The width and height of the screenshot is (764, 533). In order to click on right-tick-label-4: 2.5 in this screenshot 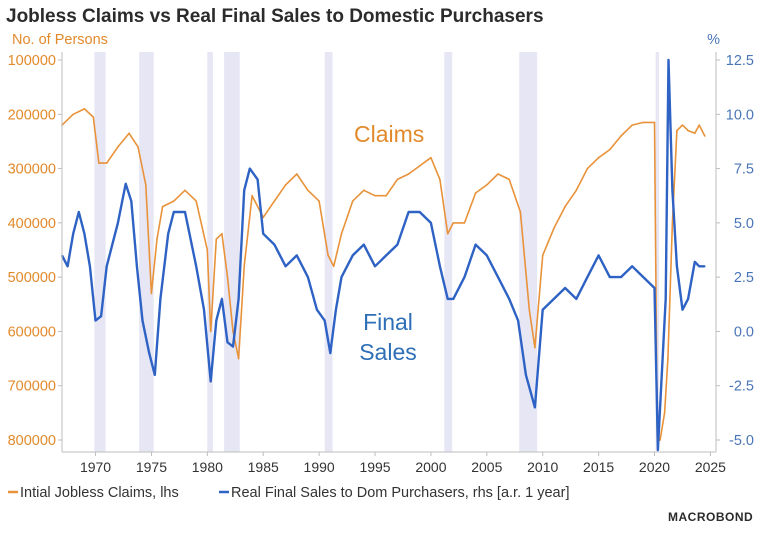, I will do `click(744, 278)`.